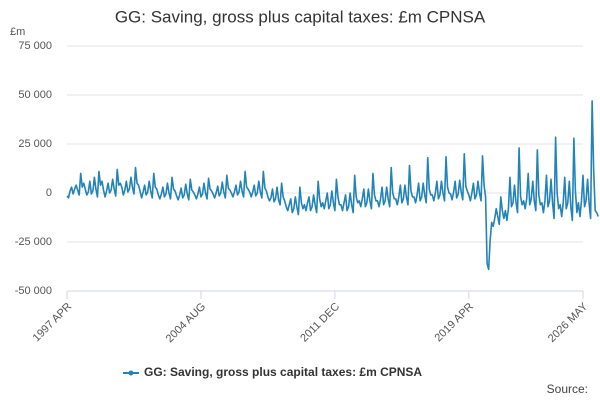 The image size is (600, 400). What do you see at coordinates (17, 32) in the screenshot?
I see `y-unit: £m` at bounding box center [17, 32].